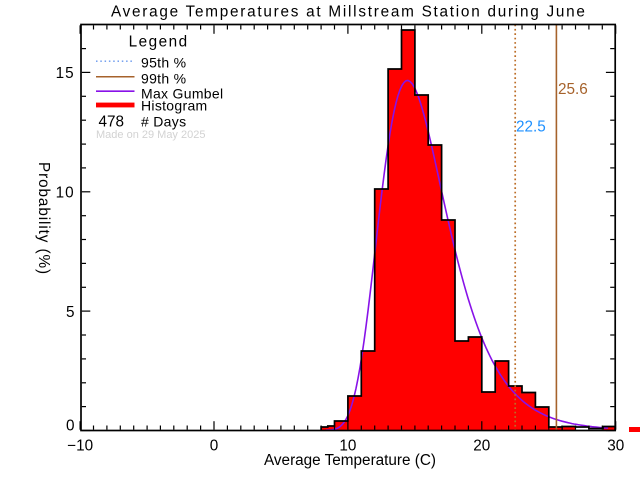  What do you see at coordinates (70, 312) in the screenshot?
I see `svg-text: 5` at bounding box center [70, 312].